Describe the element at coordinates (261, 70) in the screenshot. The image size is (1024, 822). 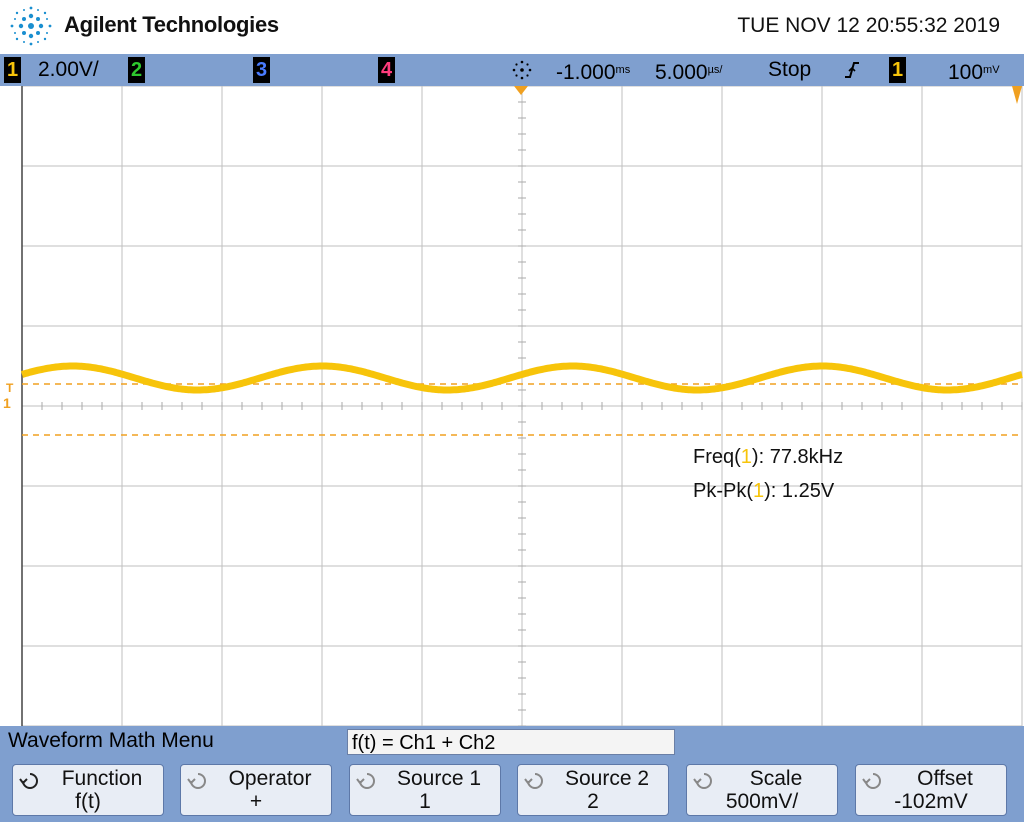
I see `channel-3-key: 3` at that location.